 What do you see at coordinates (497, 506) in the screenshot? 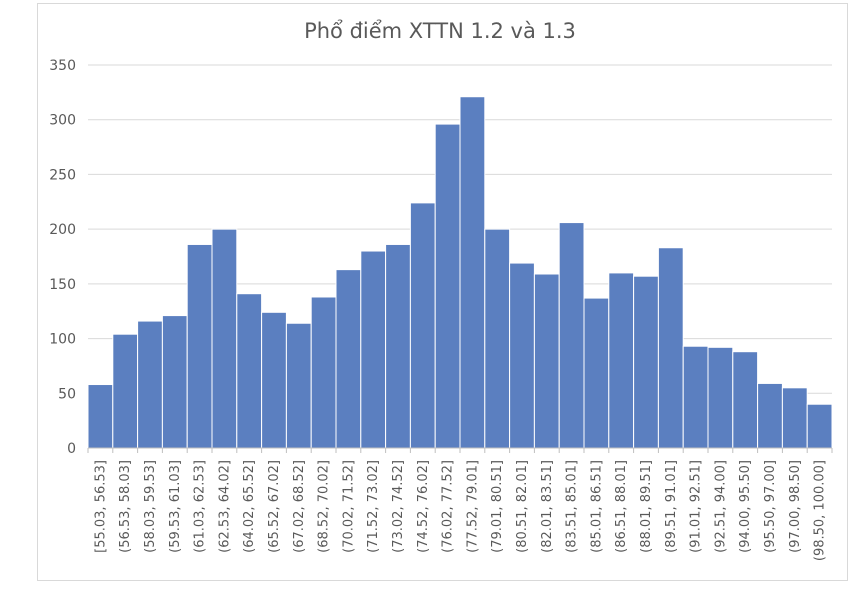
I see `x-tick-label: (79.01, 80.51]` at bounding box center [497, 506].